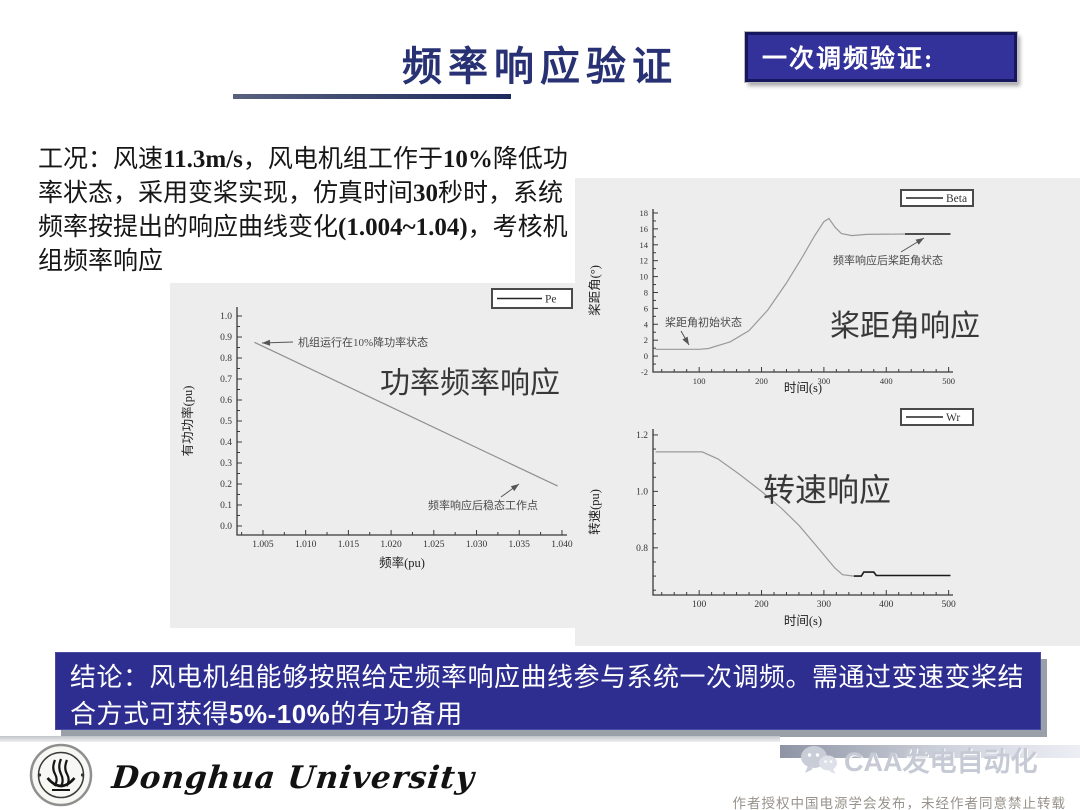  What do you see at coordinates (827, 490) in the screenshot?
I see `svg-text: 转速响应` at bounding box center [827, 490].